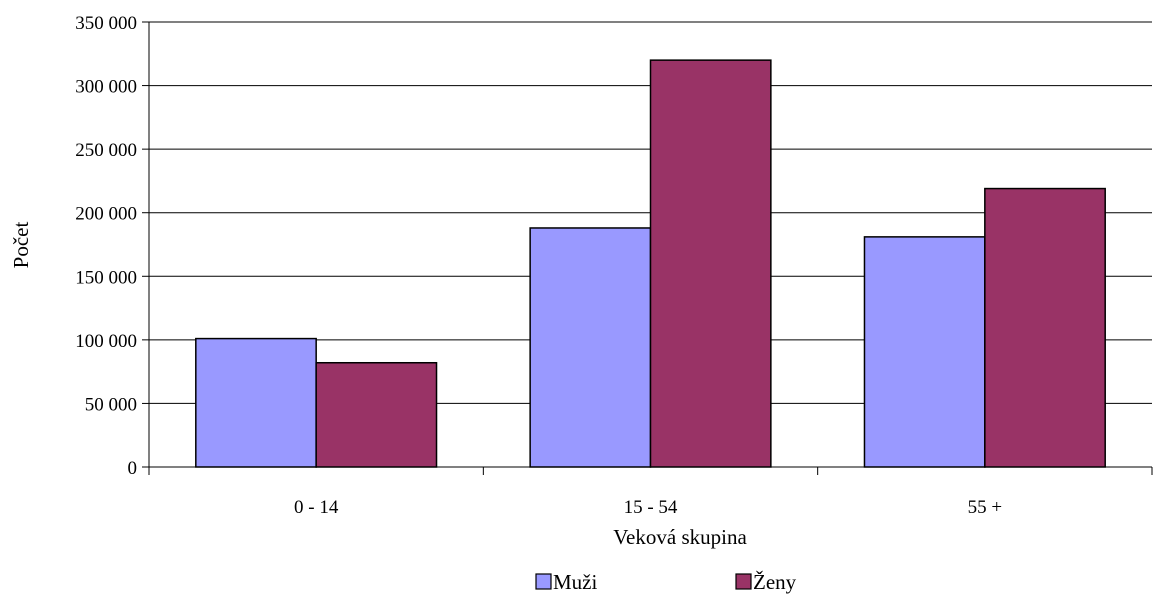 The image size is (1170, 599). Describe the element at coordinates (106, 150) in the screenshot. I see `y-tick-label: 250 000` at that location.